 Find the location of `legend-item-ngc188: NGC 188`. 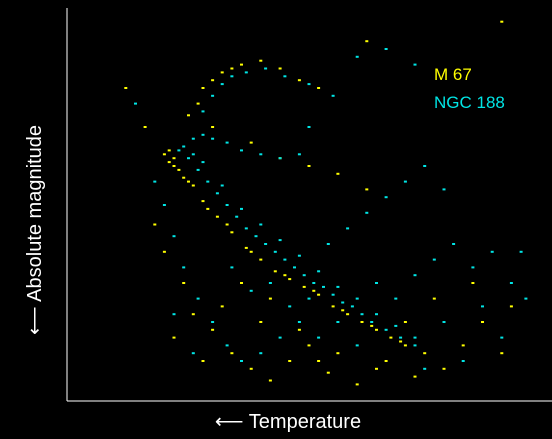

legend-item-ngc188: NGC 188 is located at coordinates (469, 102).